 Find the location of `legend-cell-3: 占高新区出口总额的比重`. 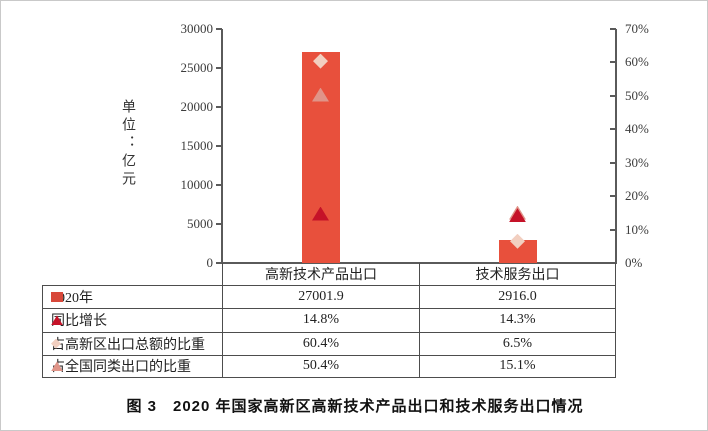

legend-cell-3: 占高新区出口总额的比重 is located at coordinates (132, 343).